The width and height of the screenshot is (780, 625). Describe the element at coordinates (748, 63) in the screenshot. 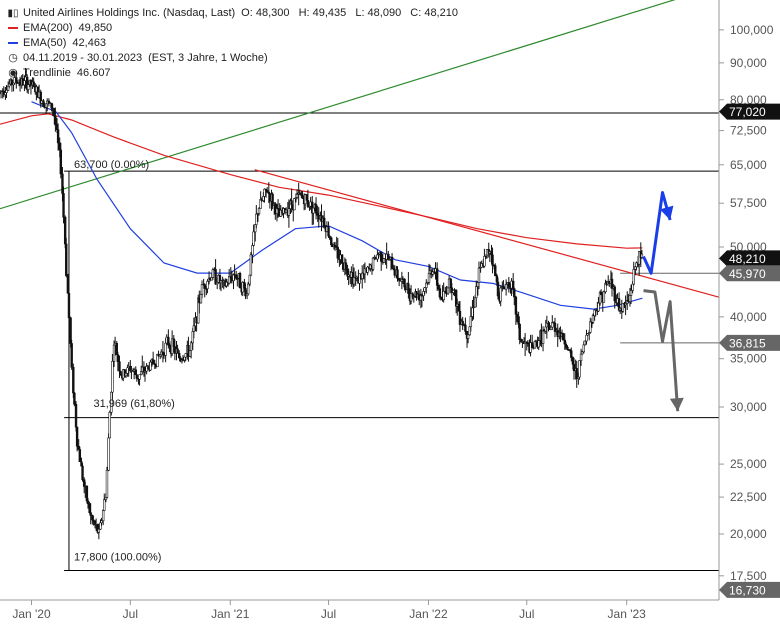

I see `y-tick-label: 90,000` at that location.